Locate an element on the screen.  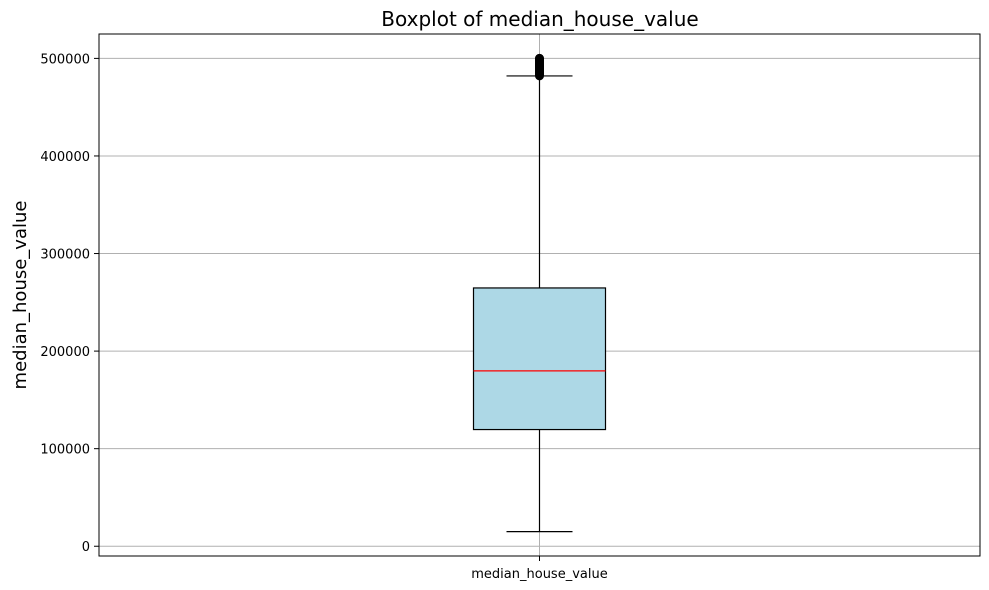
y-tick-label-0: 0 is located at coordinates (86, 547).